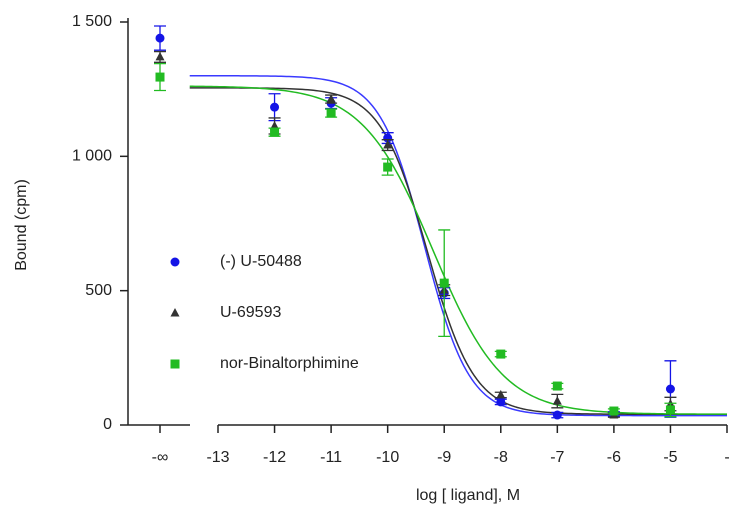 This screenshot has height=508, width=729. What do you see at coordinates (107, 424) in the screenshot?
I see `y-tick-label: 0` at bounding box center [107, 424].